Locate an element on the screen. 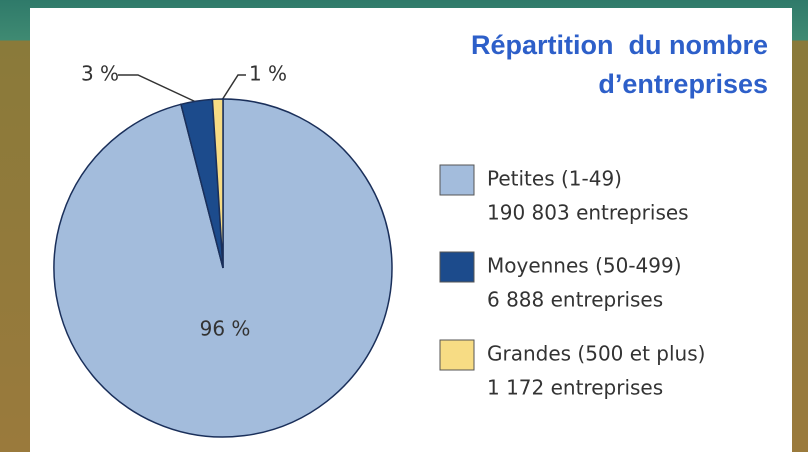  value-label: 3 % is located at coordinates (100, 74).